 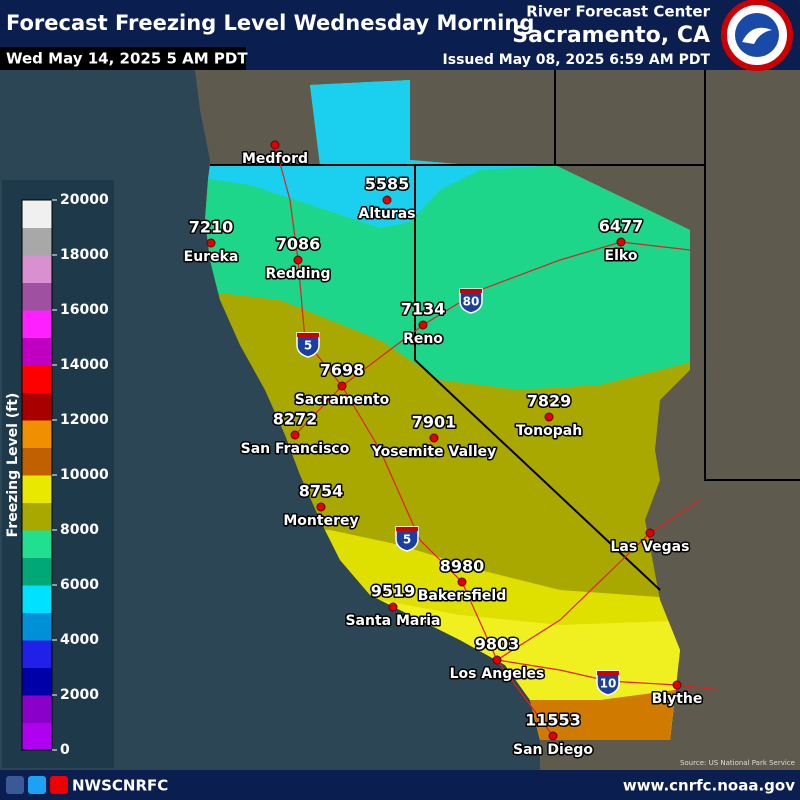 I want to click on legend-tick-label: 16000, so click(x=84, y=310).